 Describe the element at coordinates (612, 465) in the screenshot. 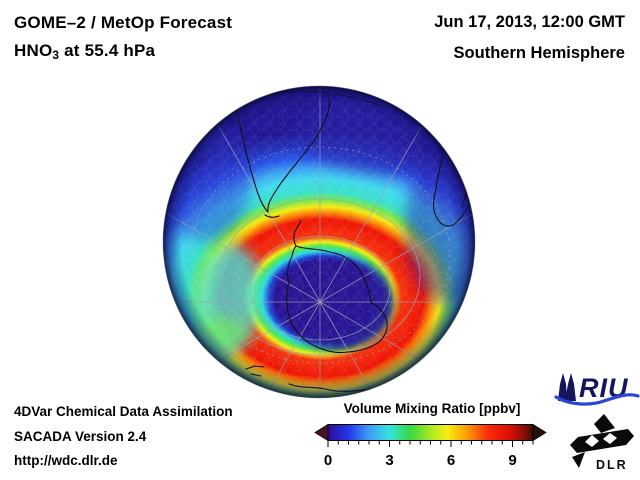

I see `dlr-wordmark: DLR` at that location.